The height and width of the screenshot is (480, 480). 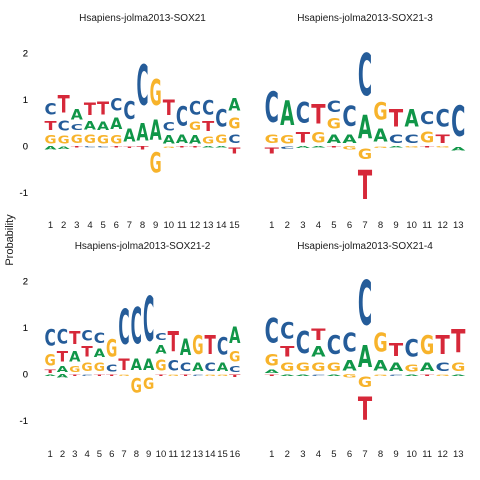 I want to click on y-tick-label: -1, so click(x=24, y=193).